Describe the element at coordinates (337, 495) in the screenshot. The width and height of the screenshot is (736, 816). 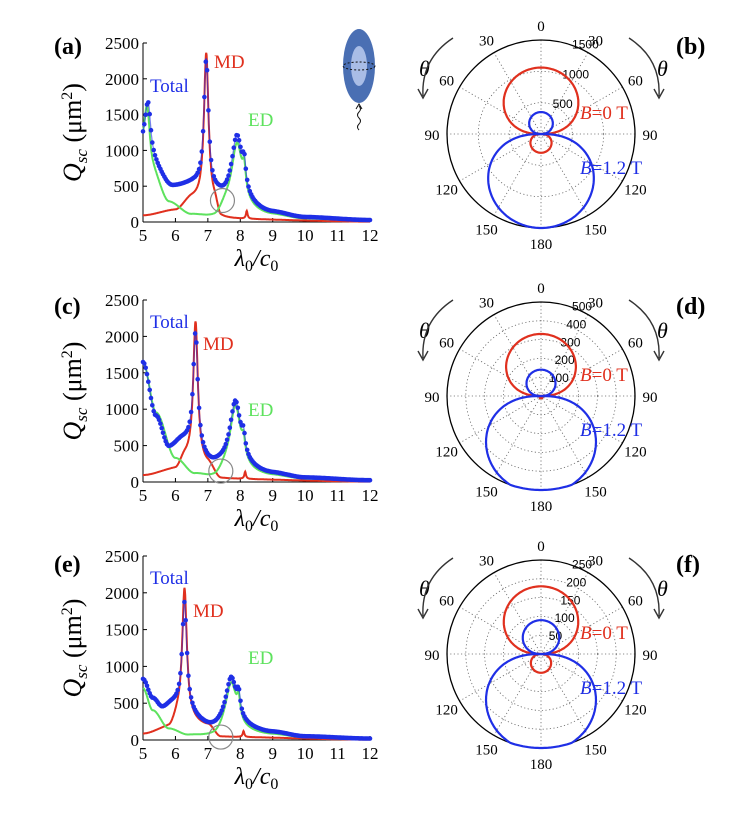
I see `x-tick-label: 11` at that location.